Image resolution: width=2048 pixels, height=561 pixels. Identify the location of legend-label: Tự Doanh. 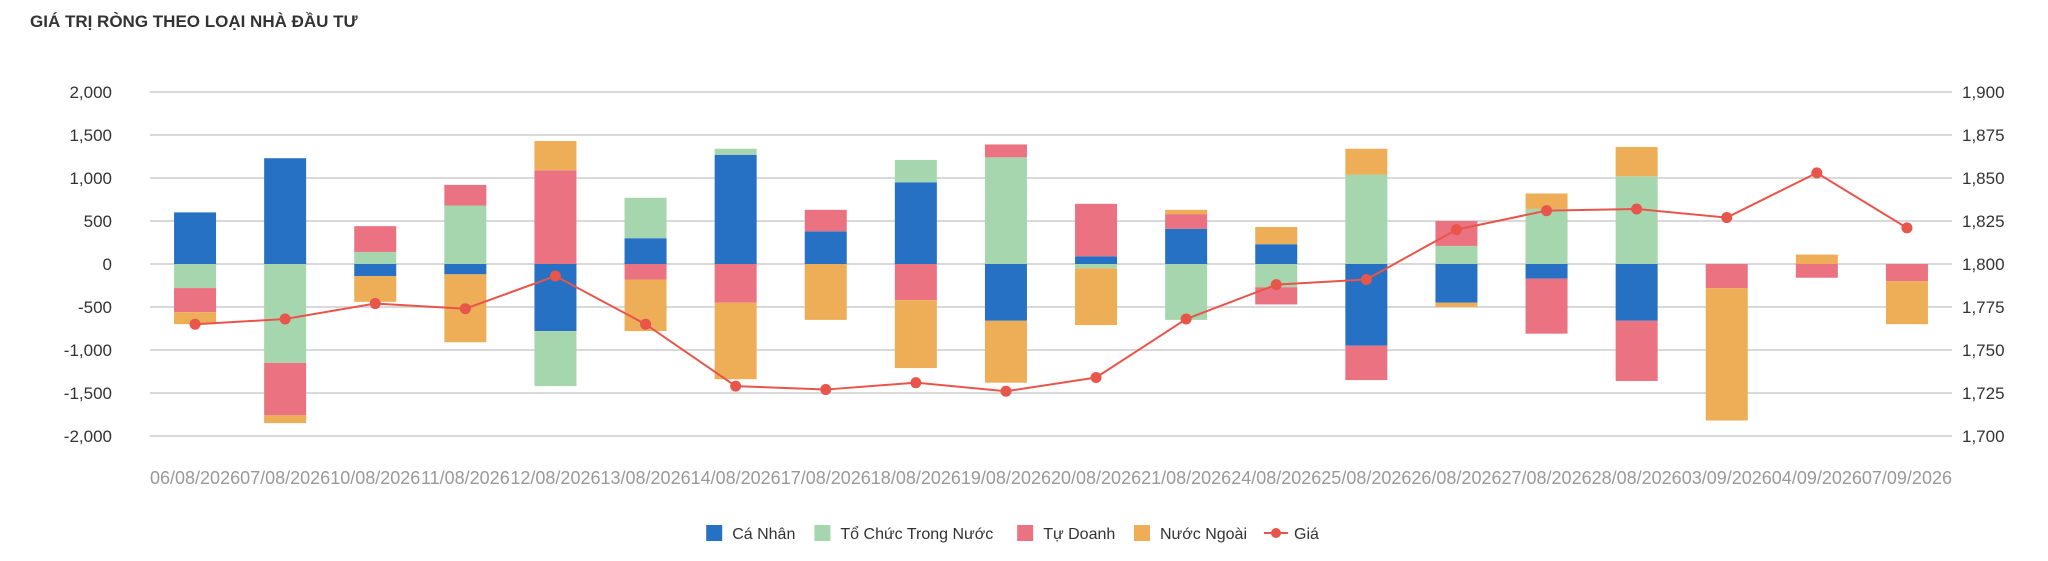
(1079, 534).